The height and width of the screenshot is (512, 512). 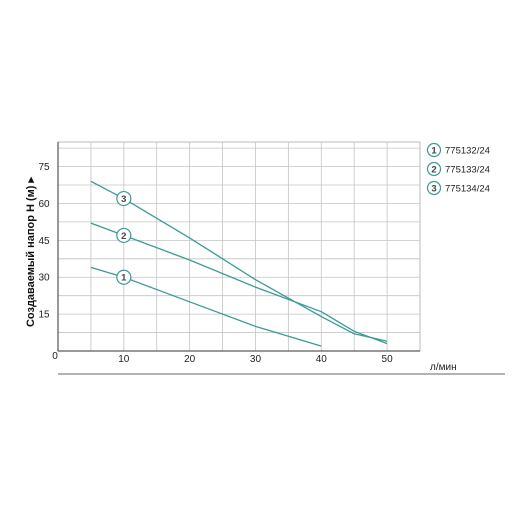 I want to click on x-axis-label: л/мин, so click(x=443, y=367).